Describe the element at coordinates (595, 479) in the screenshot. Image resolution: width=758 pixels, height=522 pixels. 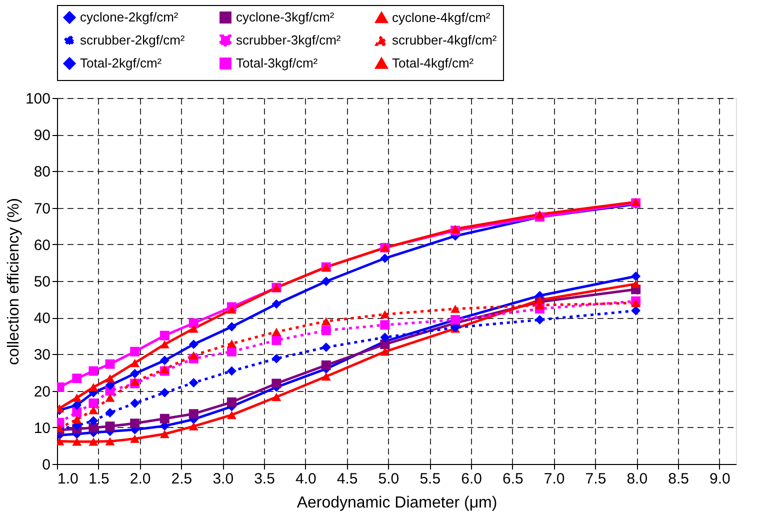
I see `x-tick-label: 7.5` at that location.